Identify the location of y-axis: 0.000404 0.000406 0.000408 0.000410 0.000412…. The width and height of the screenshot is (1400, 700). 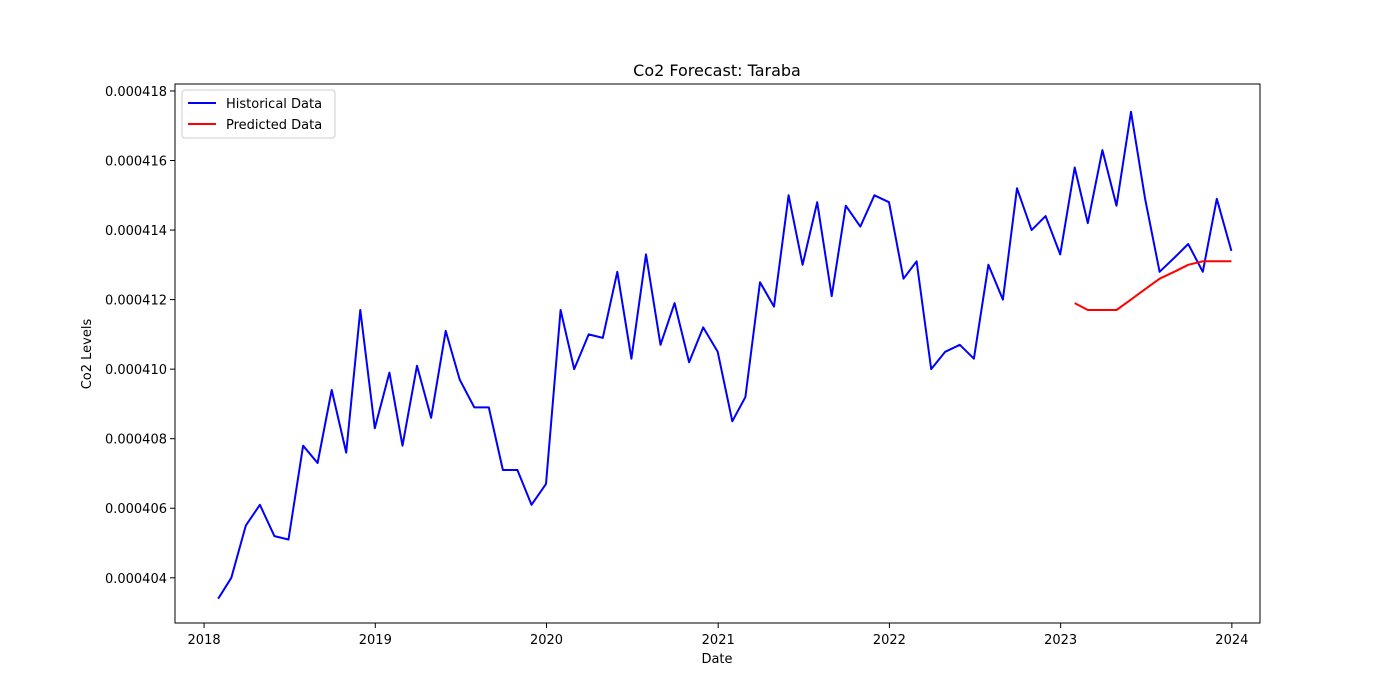
(140, 336).